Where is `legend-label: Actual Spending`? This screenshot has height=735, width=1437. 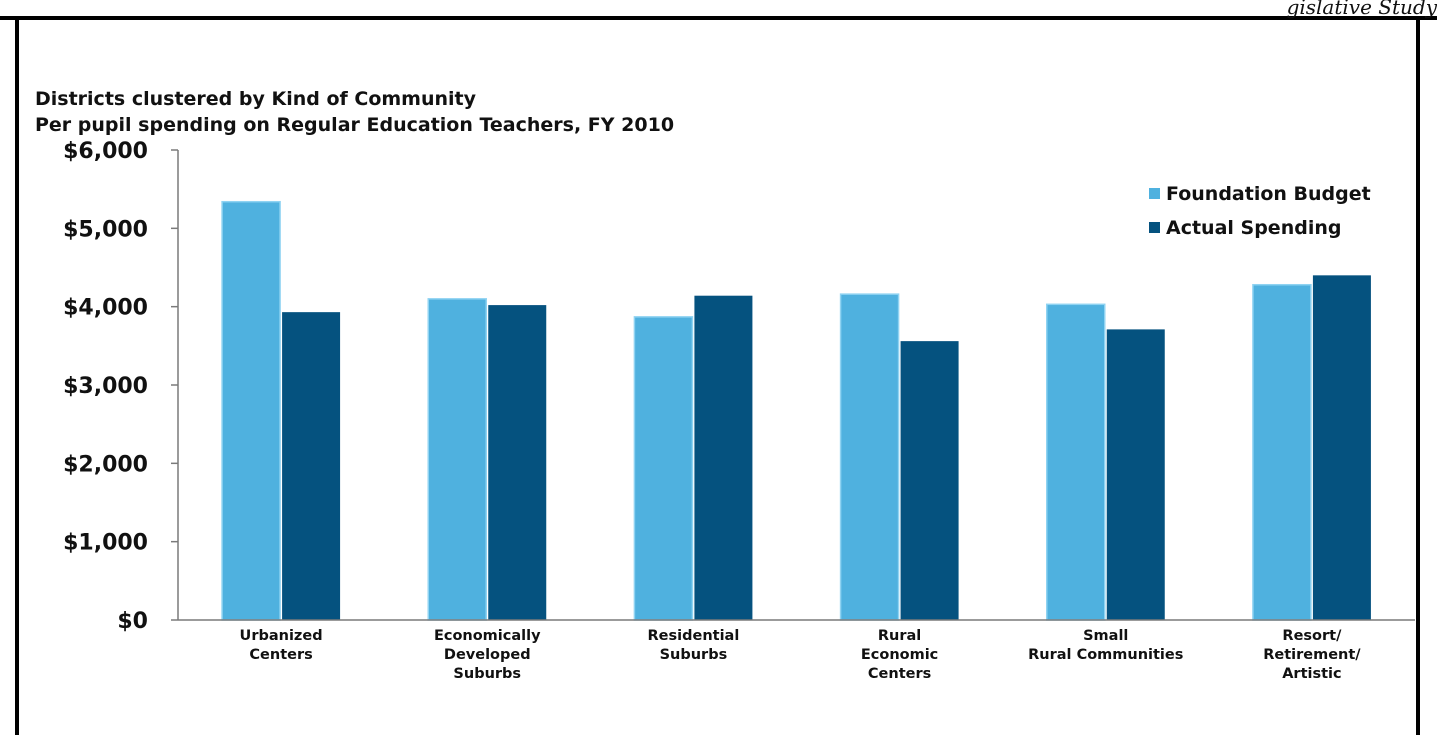
legend-label: Actual Spending is located at coordinates (1253, 228).